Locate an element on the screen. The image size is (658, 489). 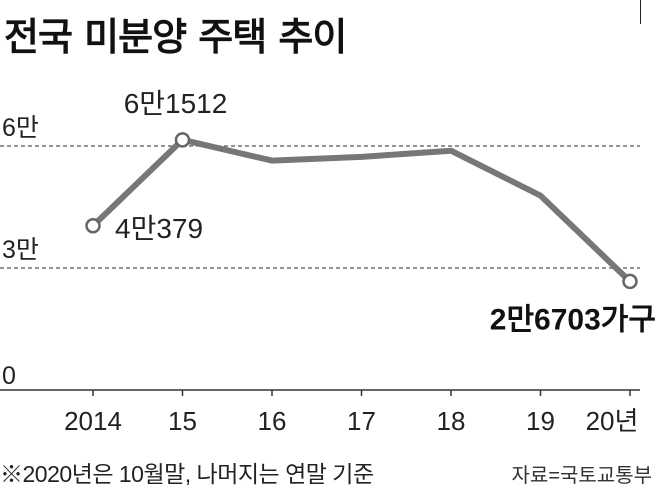
data-label: 4만379 is located at coordinates (159, 228).